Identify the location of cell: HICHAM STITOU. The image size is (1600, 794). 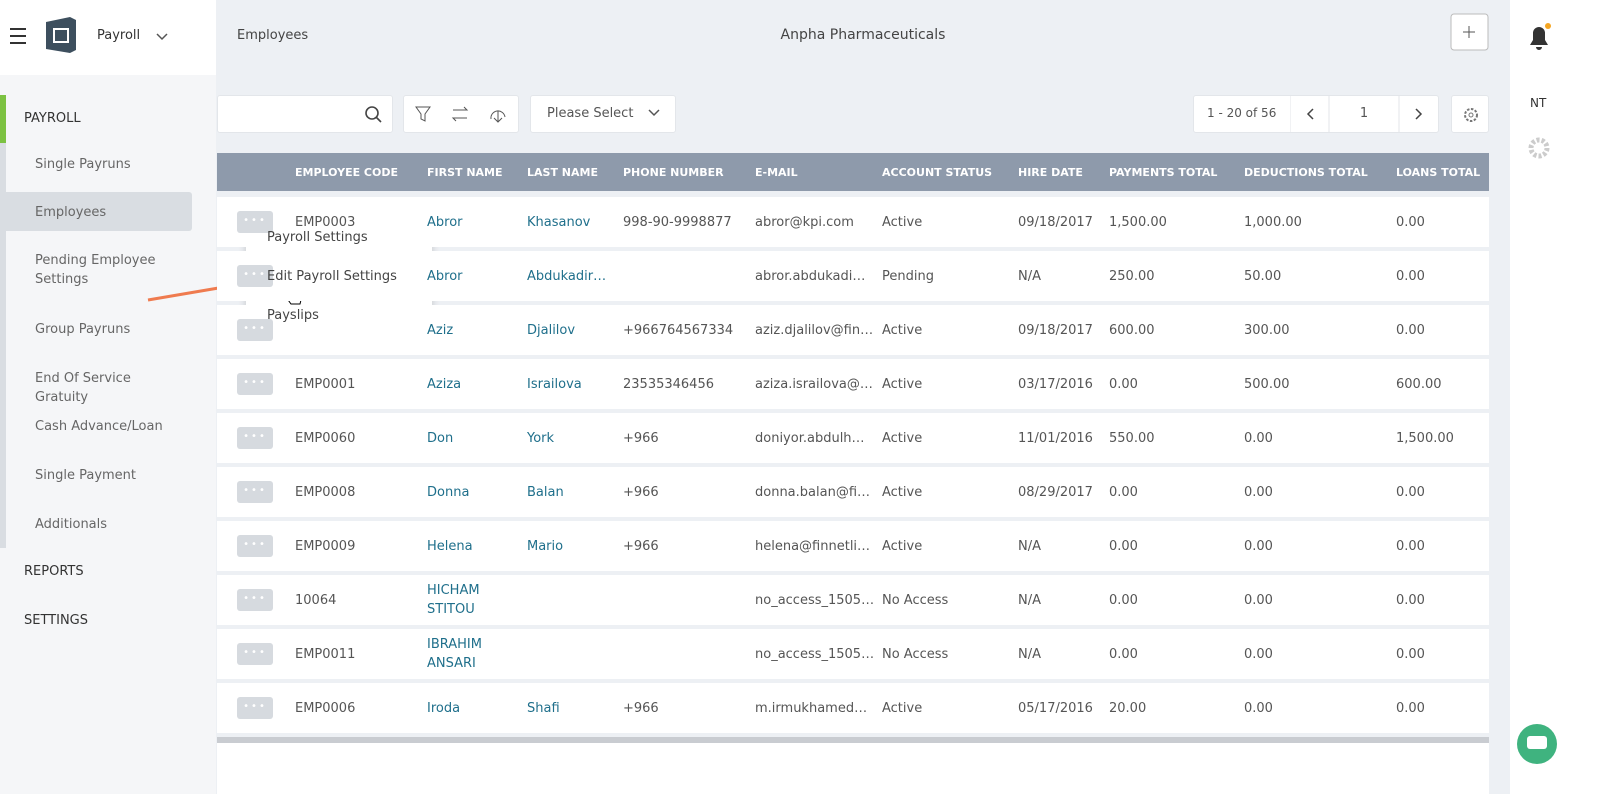
(453, 600).